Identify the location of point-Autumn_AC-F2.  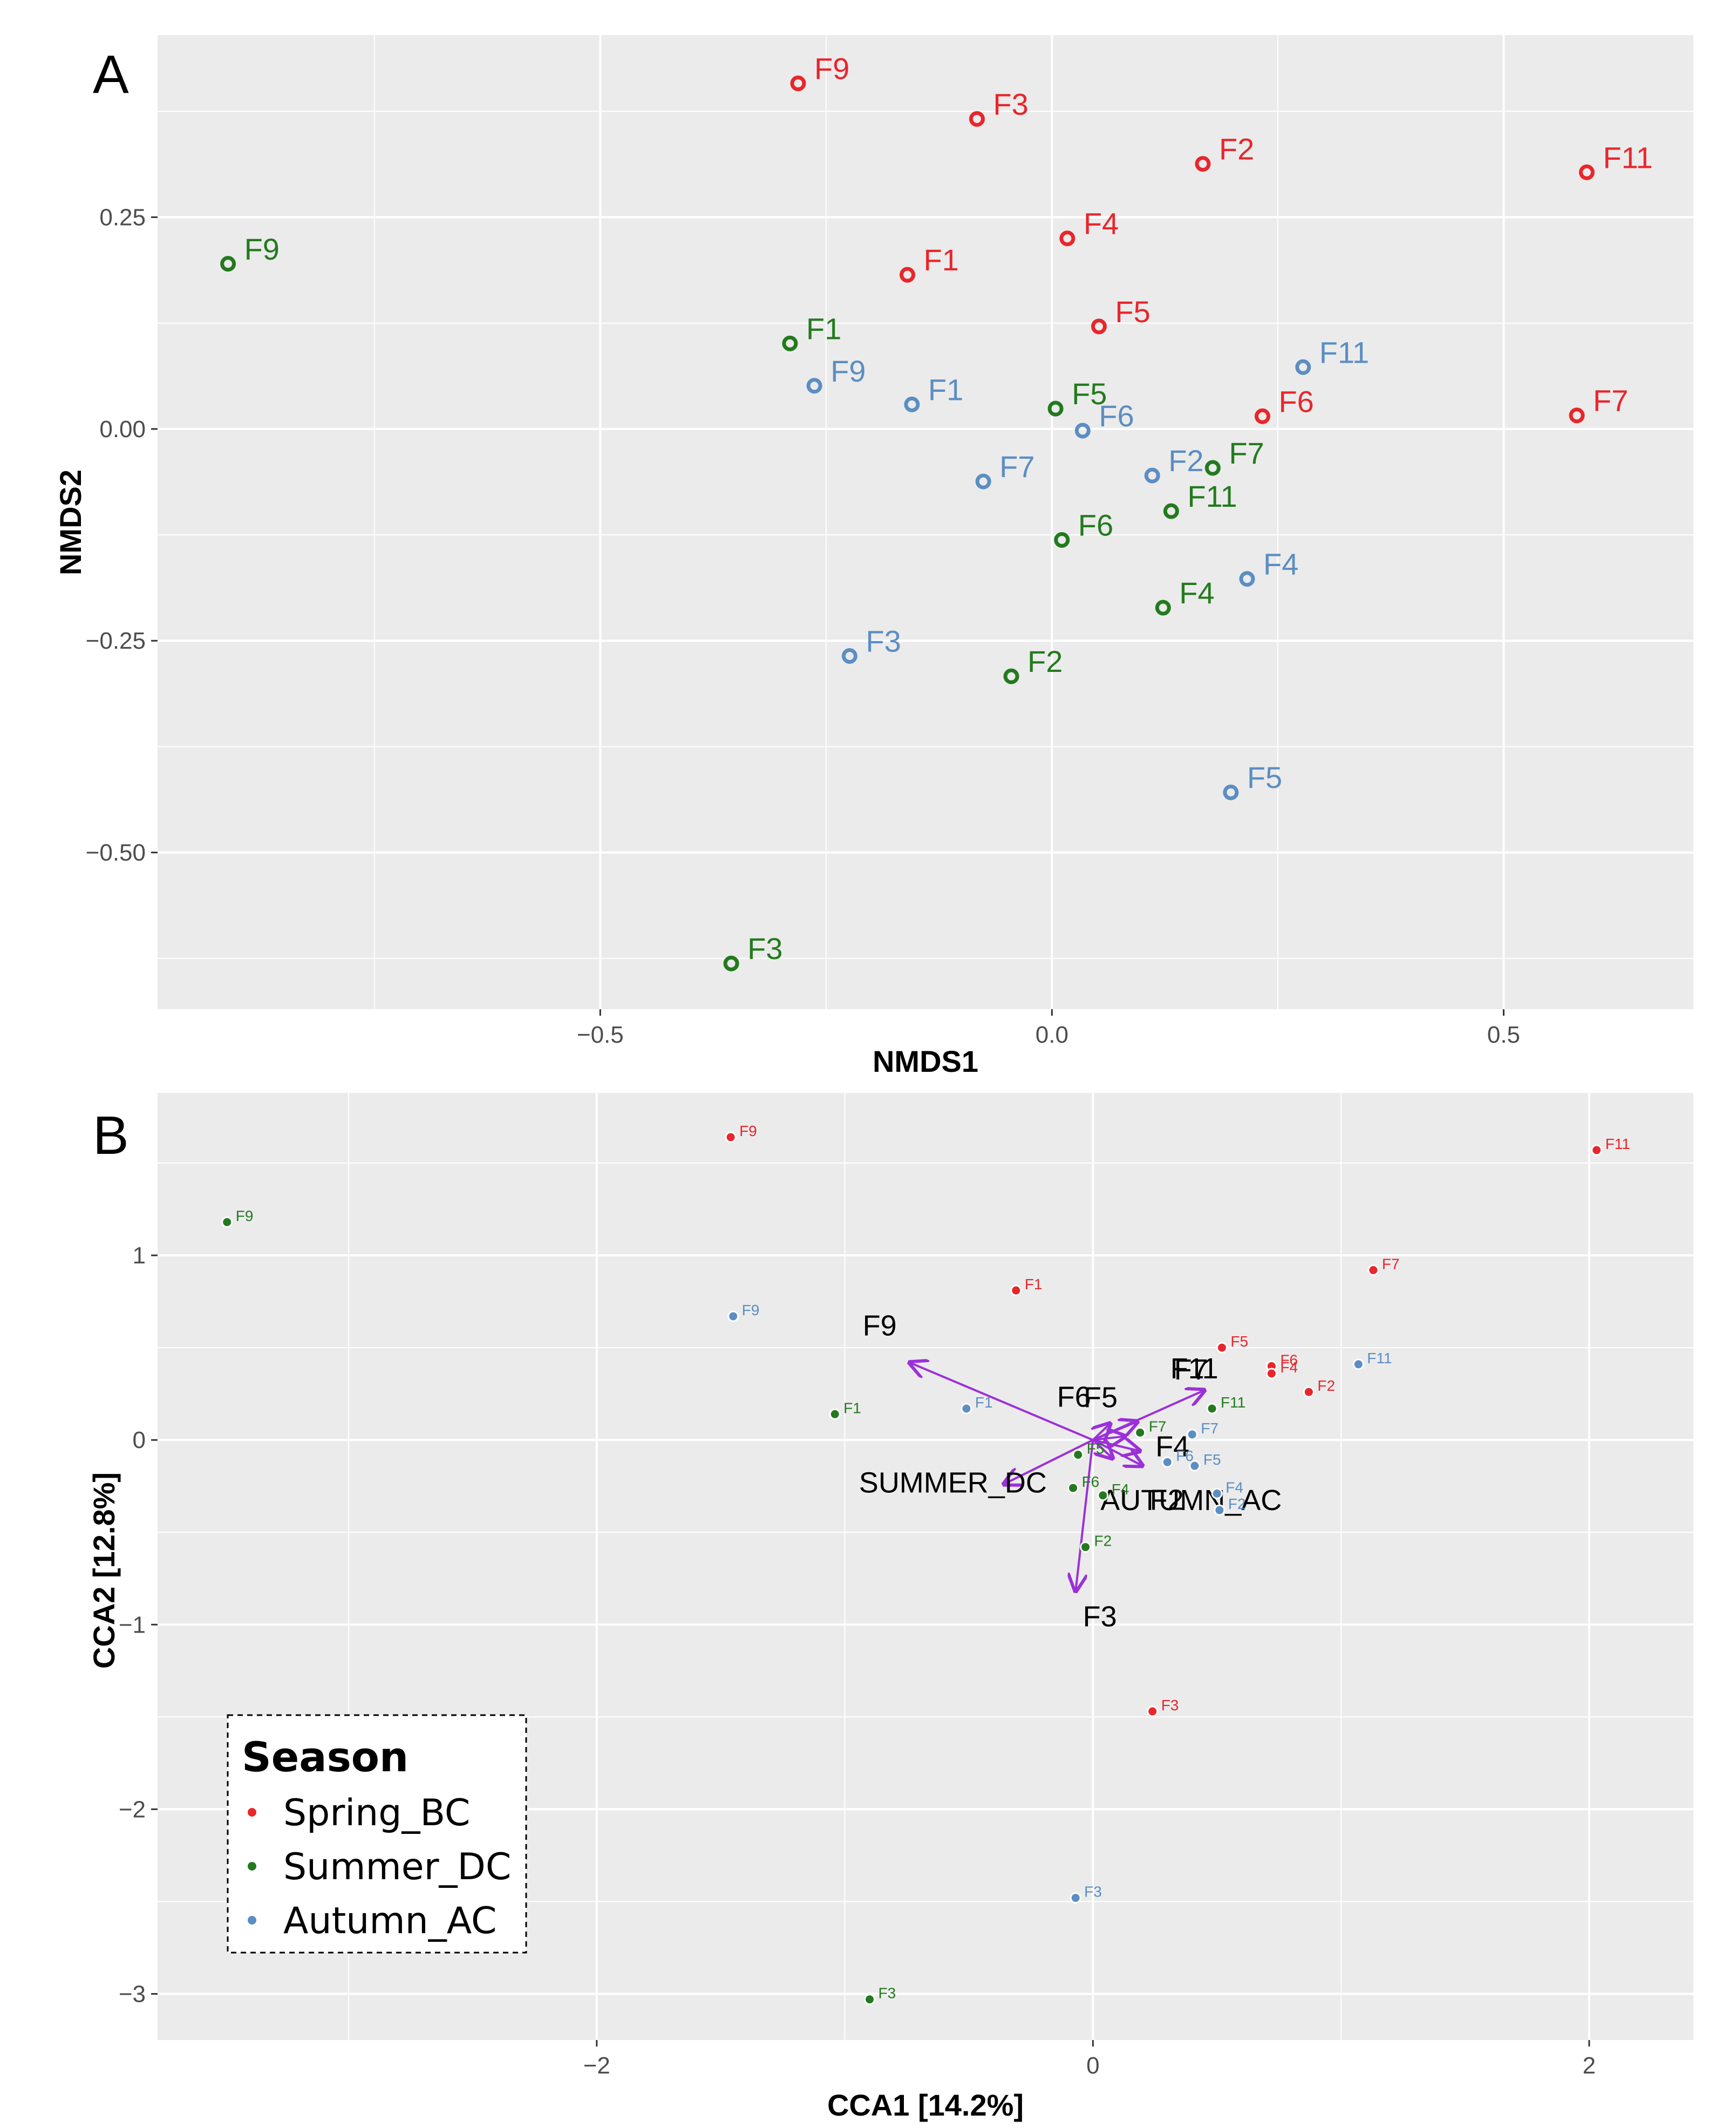
(1152, 475).